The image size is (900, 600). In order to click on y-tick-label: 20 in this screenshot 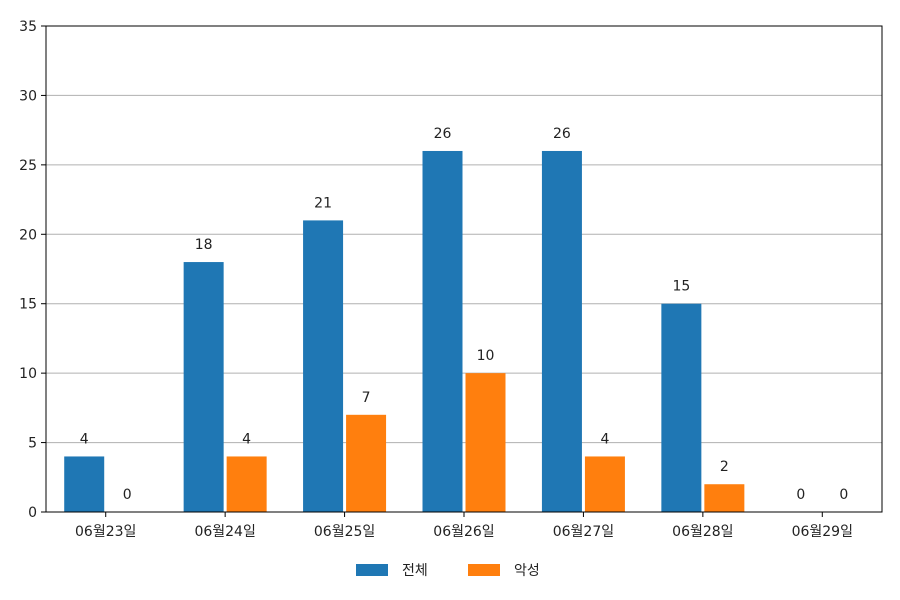, I will do `click(28, 235)`.